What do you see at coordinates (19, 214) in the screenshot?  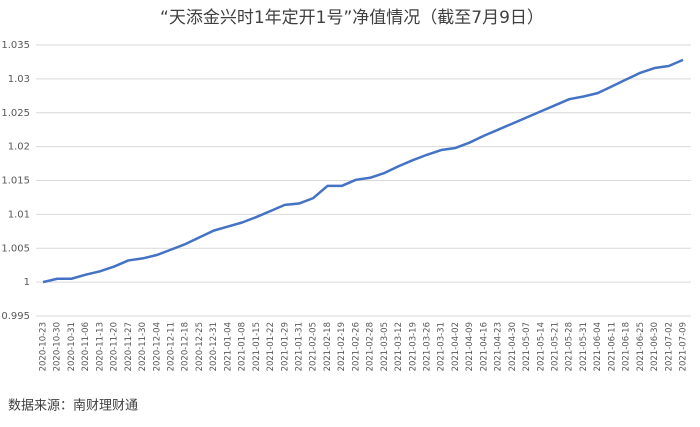 I see `y-tick-label: 1.01` at bounding box center [19, 214].